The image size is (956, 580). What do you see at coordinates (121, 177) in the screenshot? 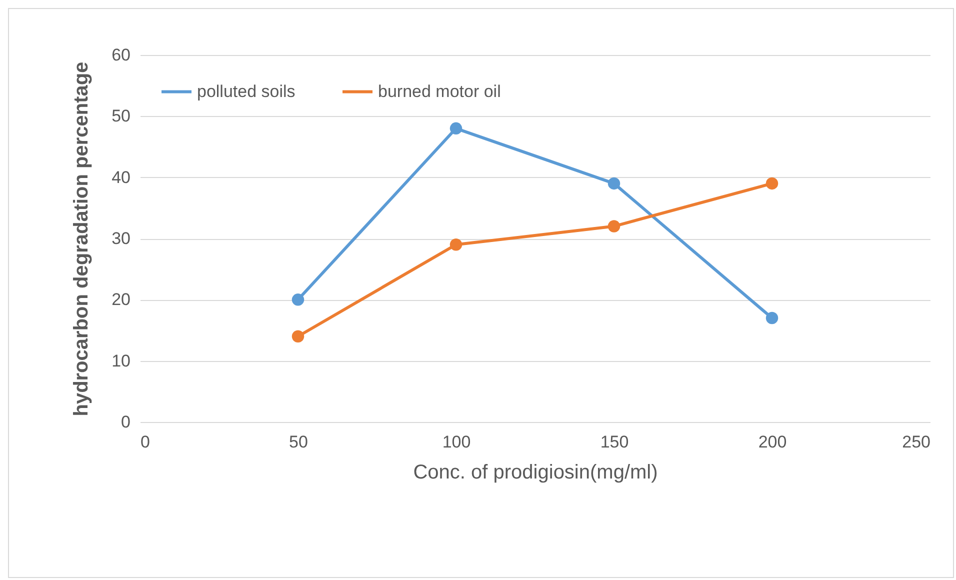
I see `y-tick-label: 40` at bounding box center [121, 177].